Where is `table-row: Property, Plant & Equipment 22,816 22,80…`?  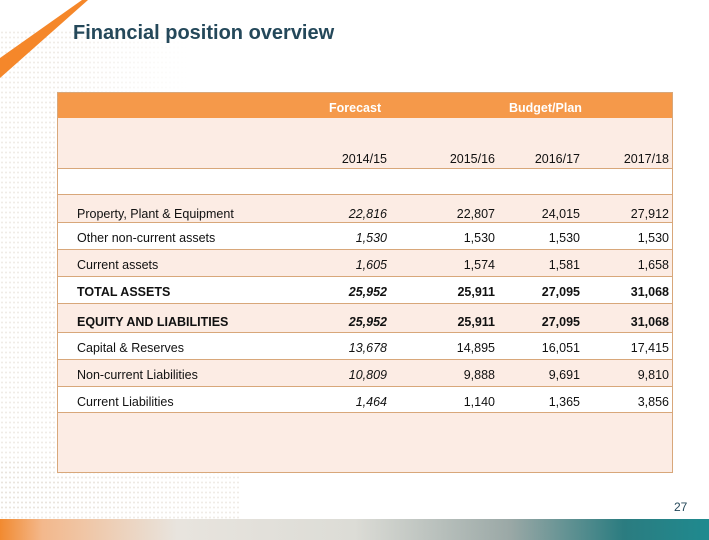
table-row: Property, Plant & Equipment 22,816 22,80… is located at coordinates (365, 209).